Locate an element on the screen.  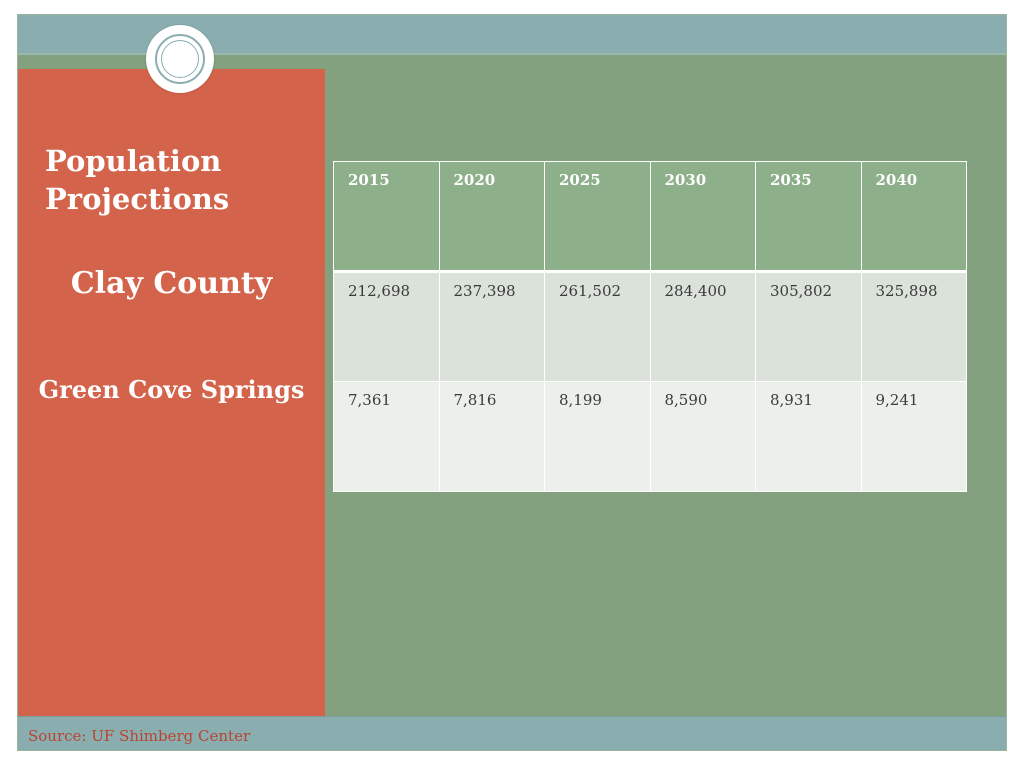
concentric-circle-icon is located at coordinates (180, 59).